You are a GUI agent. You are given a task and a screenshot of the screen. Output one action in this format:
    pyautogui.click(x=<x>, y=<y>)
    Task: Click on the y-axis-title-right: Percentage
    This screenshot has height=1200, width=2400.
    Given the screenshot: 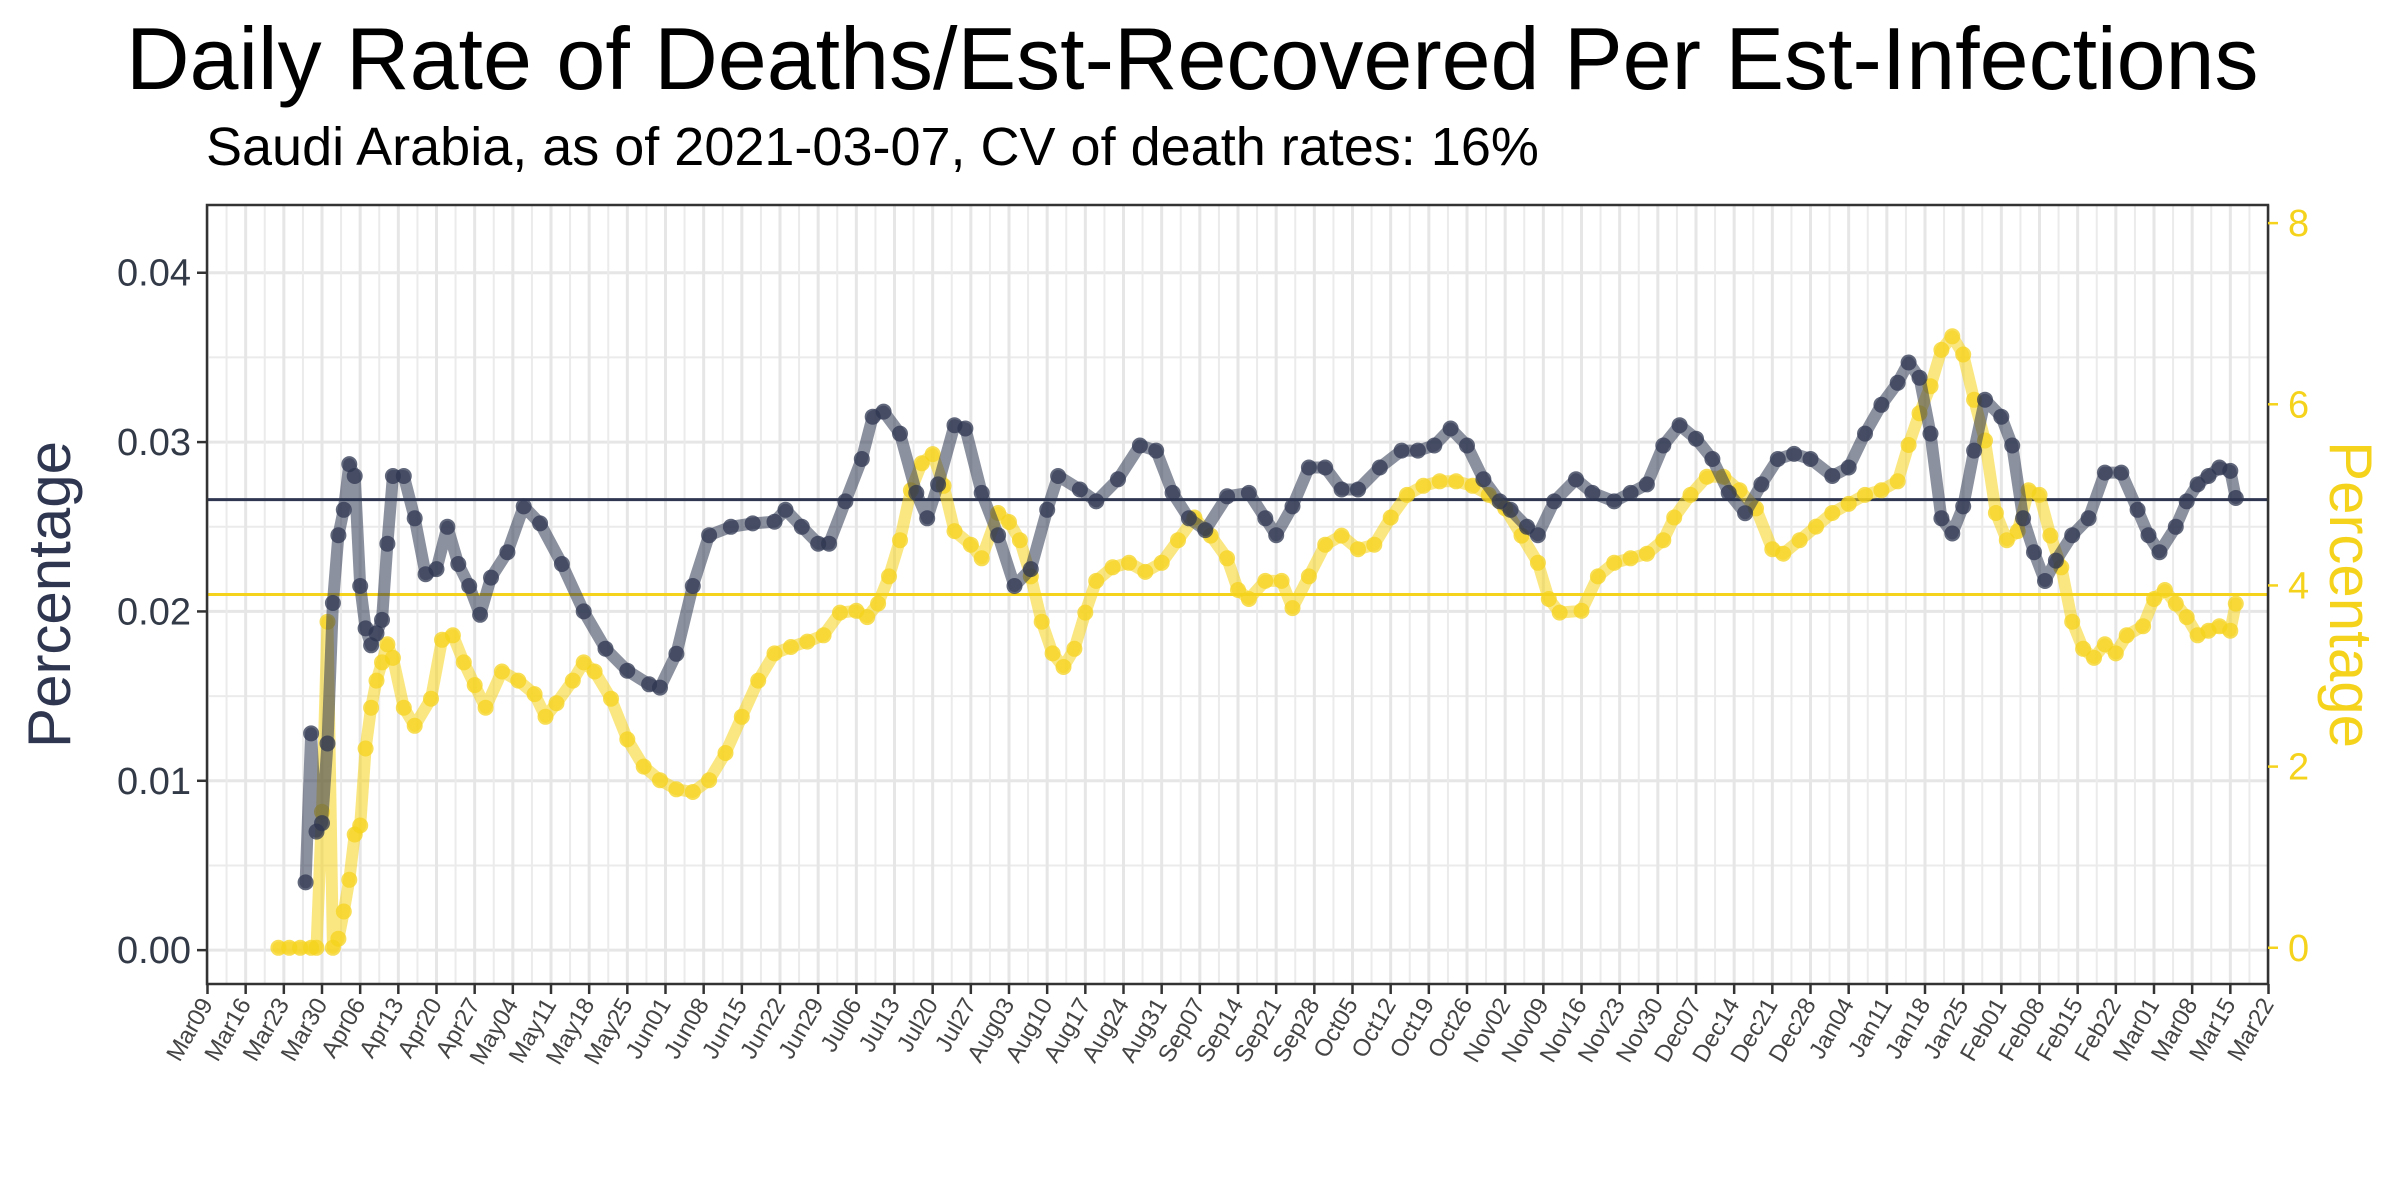 What is the action you would take?
    pyautogui.click(x=2350, y=594)
    